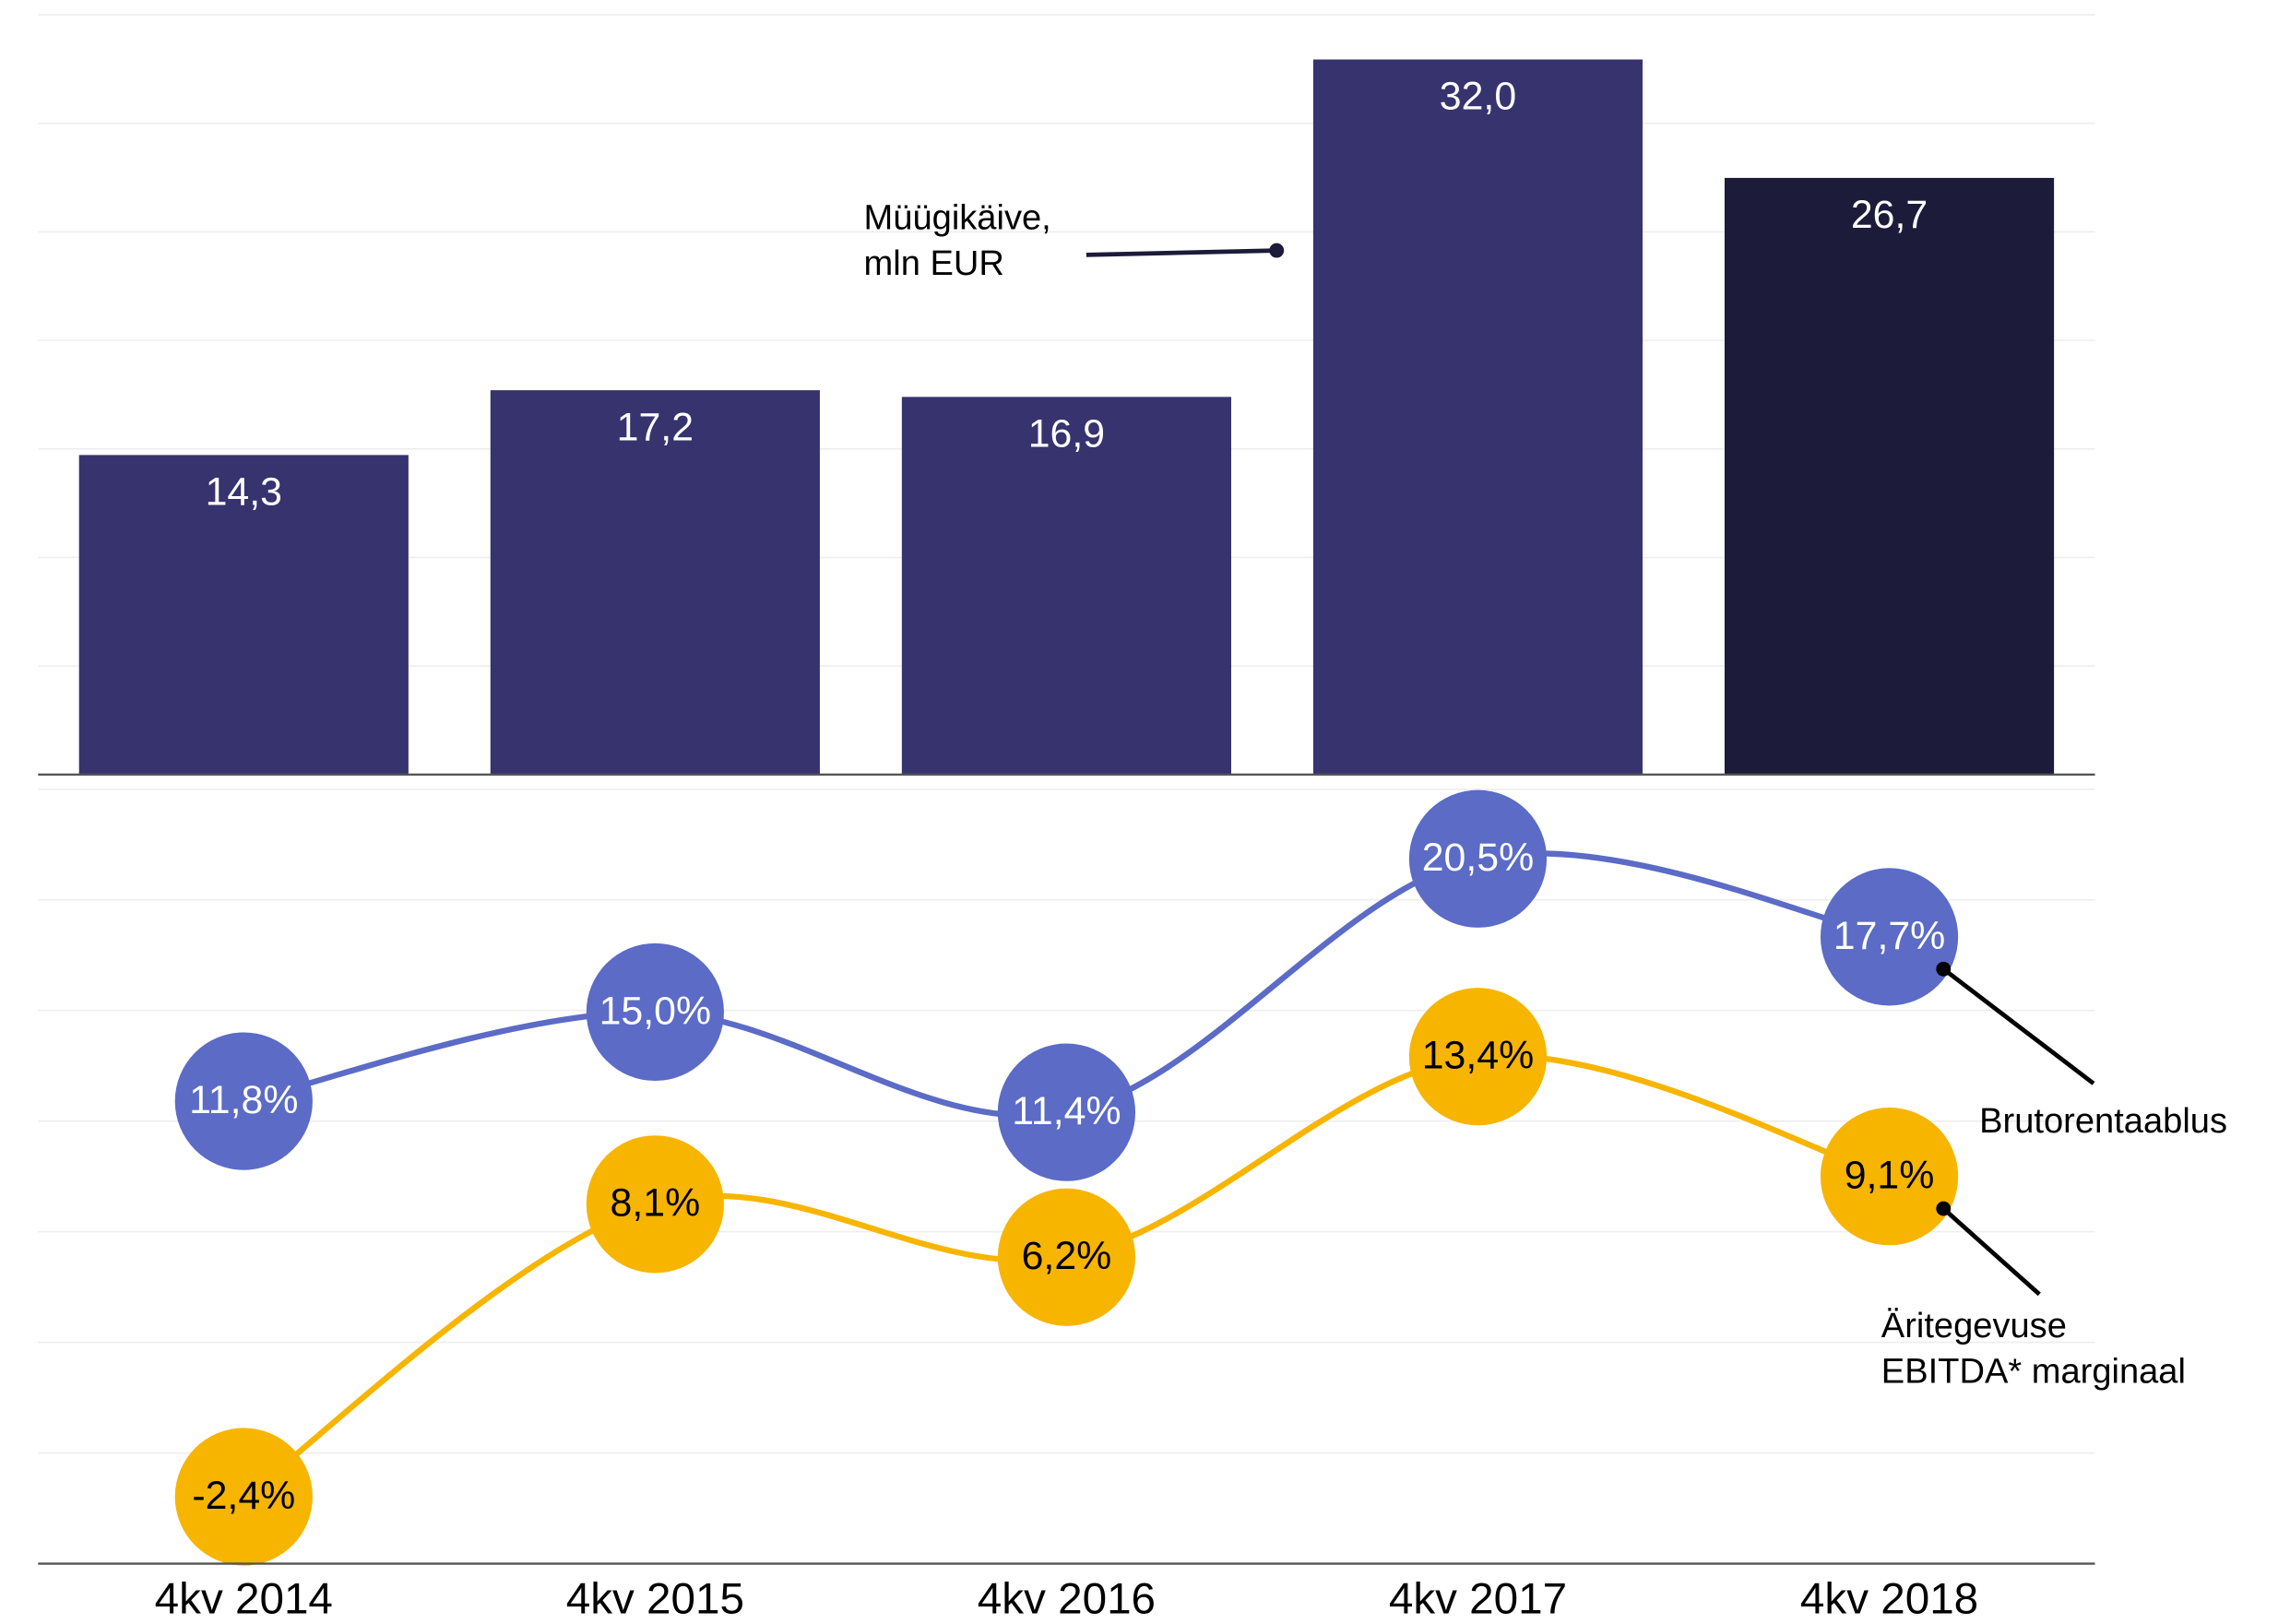 This screenshot has width=2278, height=1624. I want to click on x-tick-label: 4kv 2016, so click(1067, 1596).